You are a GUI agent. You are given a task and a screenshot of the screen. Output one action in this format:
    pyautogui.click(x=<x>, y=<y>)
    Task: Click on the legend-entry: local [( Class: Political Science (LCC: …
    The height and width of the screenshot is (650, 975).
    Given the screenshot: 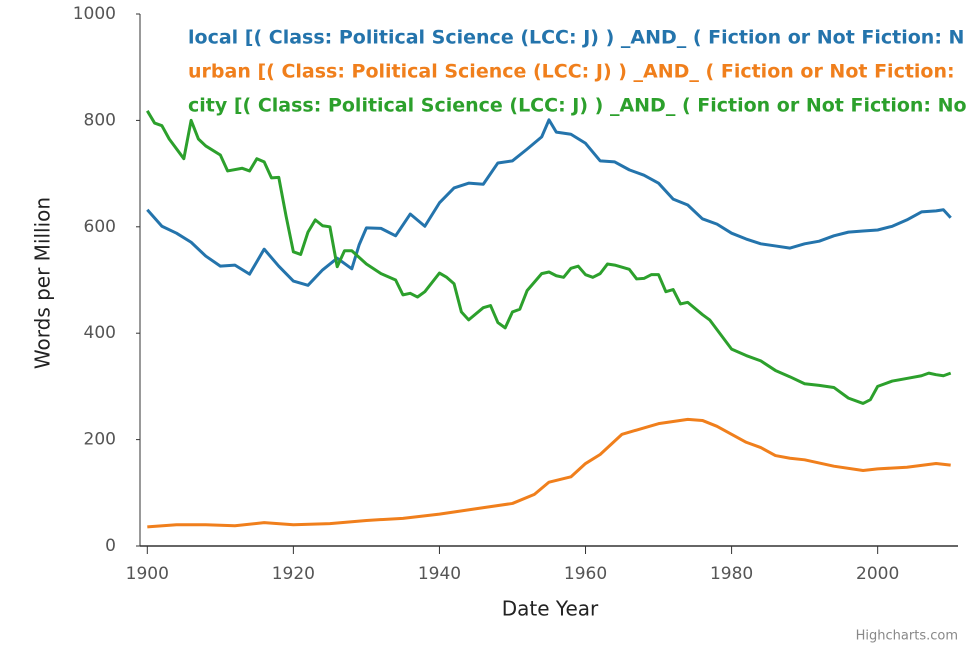 What is the action you would take?
    pyautogui.click(x=576, y=38)
    